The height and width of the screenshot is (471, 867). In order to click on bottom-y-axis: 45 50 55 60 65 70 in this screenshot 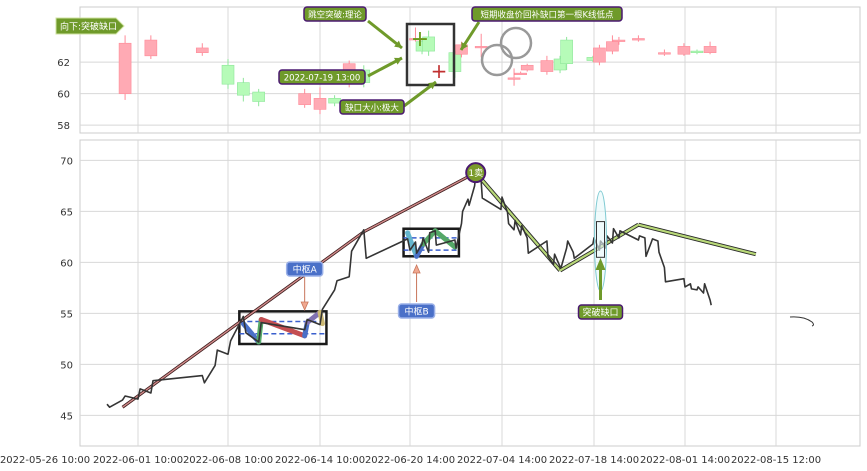, I will do `click(66, 289)`.